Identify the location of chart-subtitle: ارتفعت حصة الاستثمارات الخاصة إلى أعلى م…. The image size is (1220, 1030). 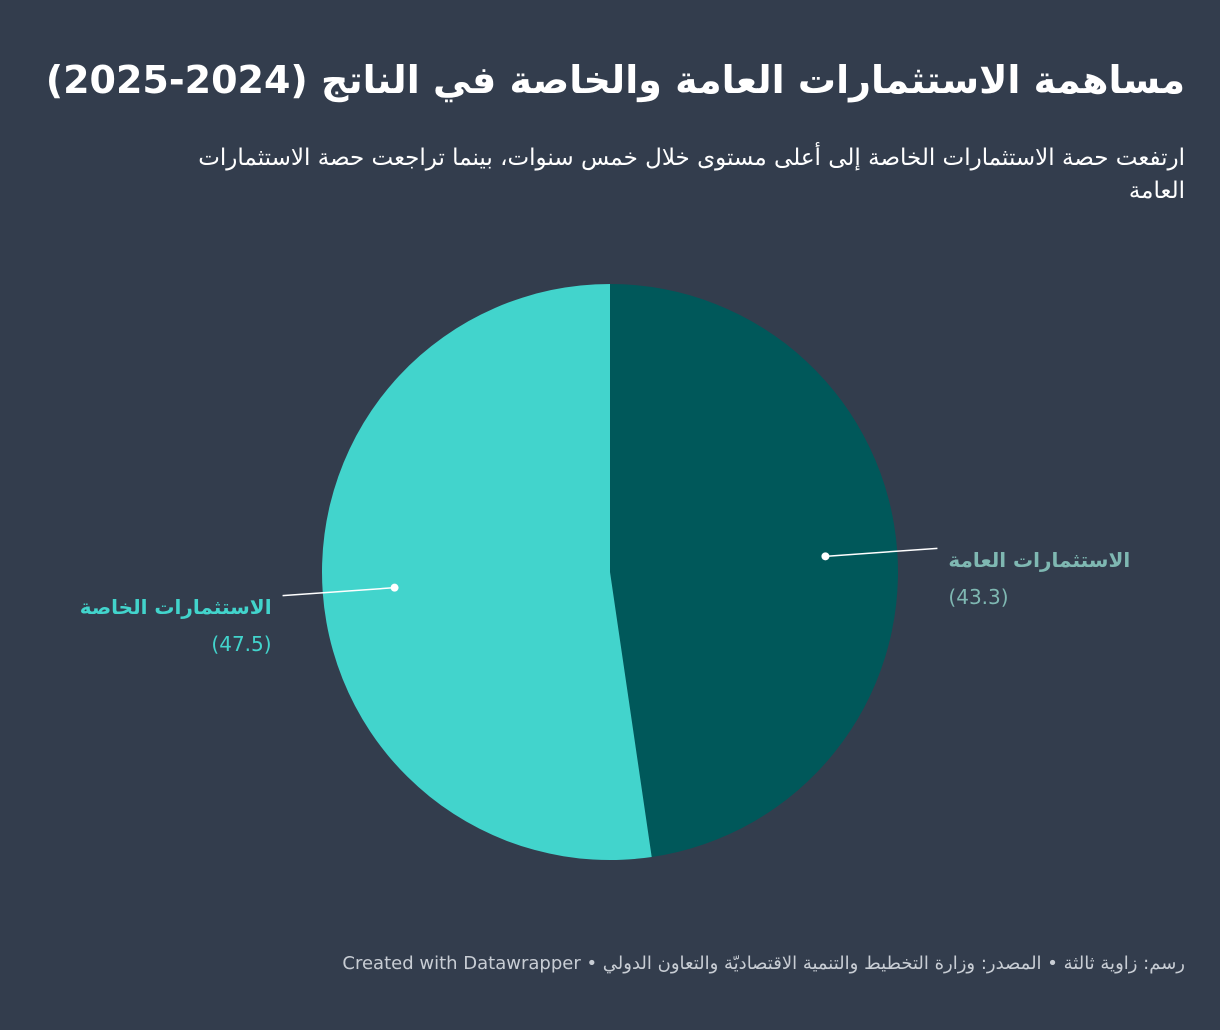
(691, 174).